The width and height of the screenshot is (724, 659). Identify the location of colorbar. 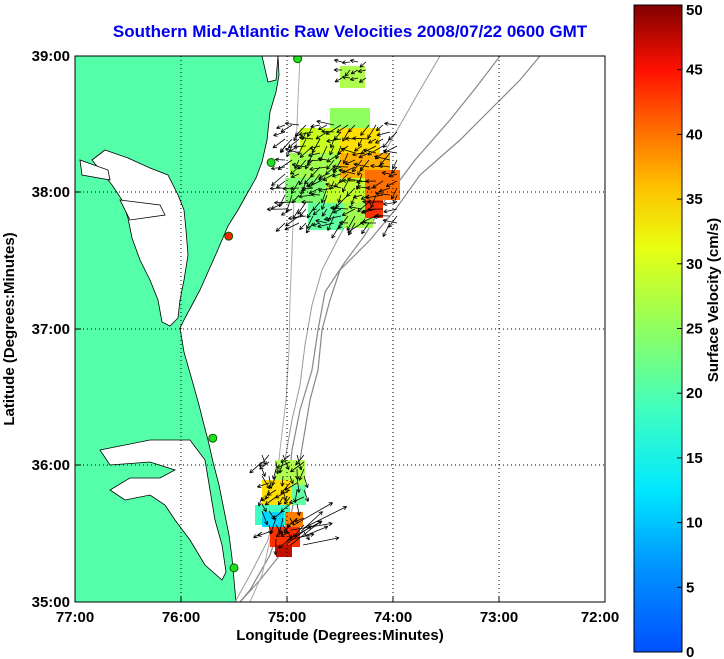
(658, 328).